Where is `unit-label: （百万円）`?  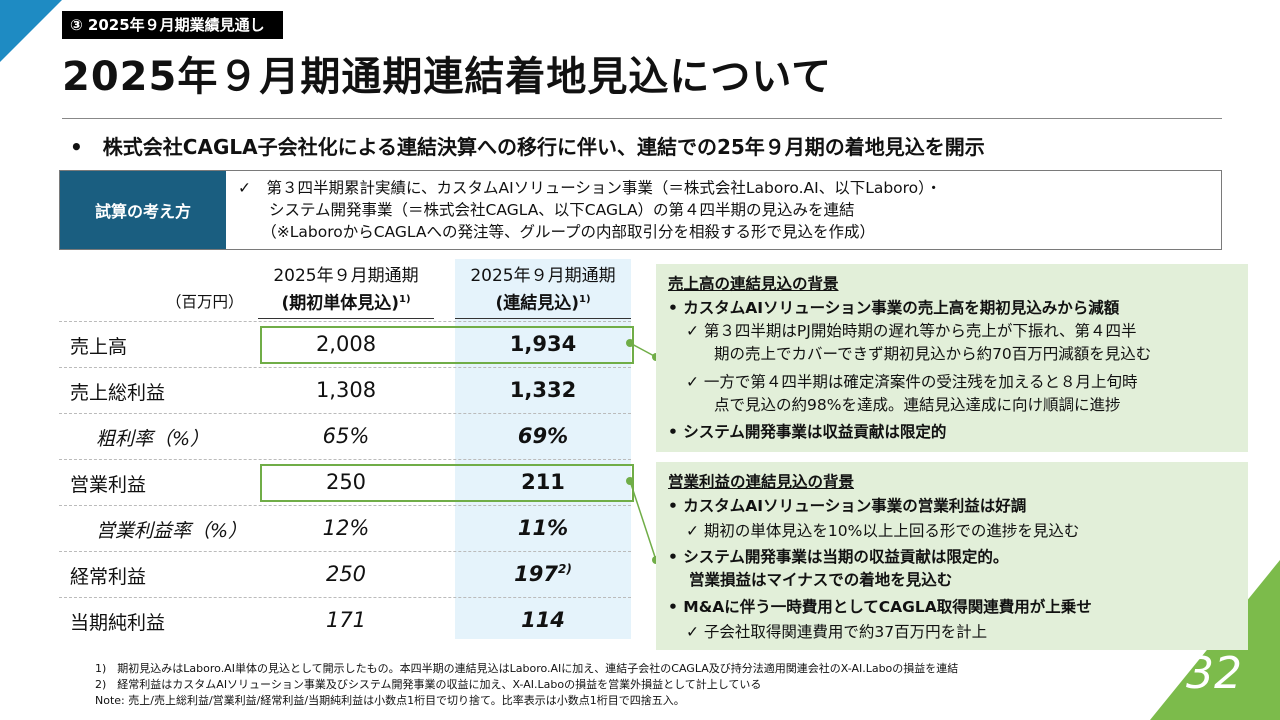
unit-label: （百万円） is located at coordinates (205, 302).